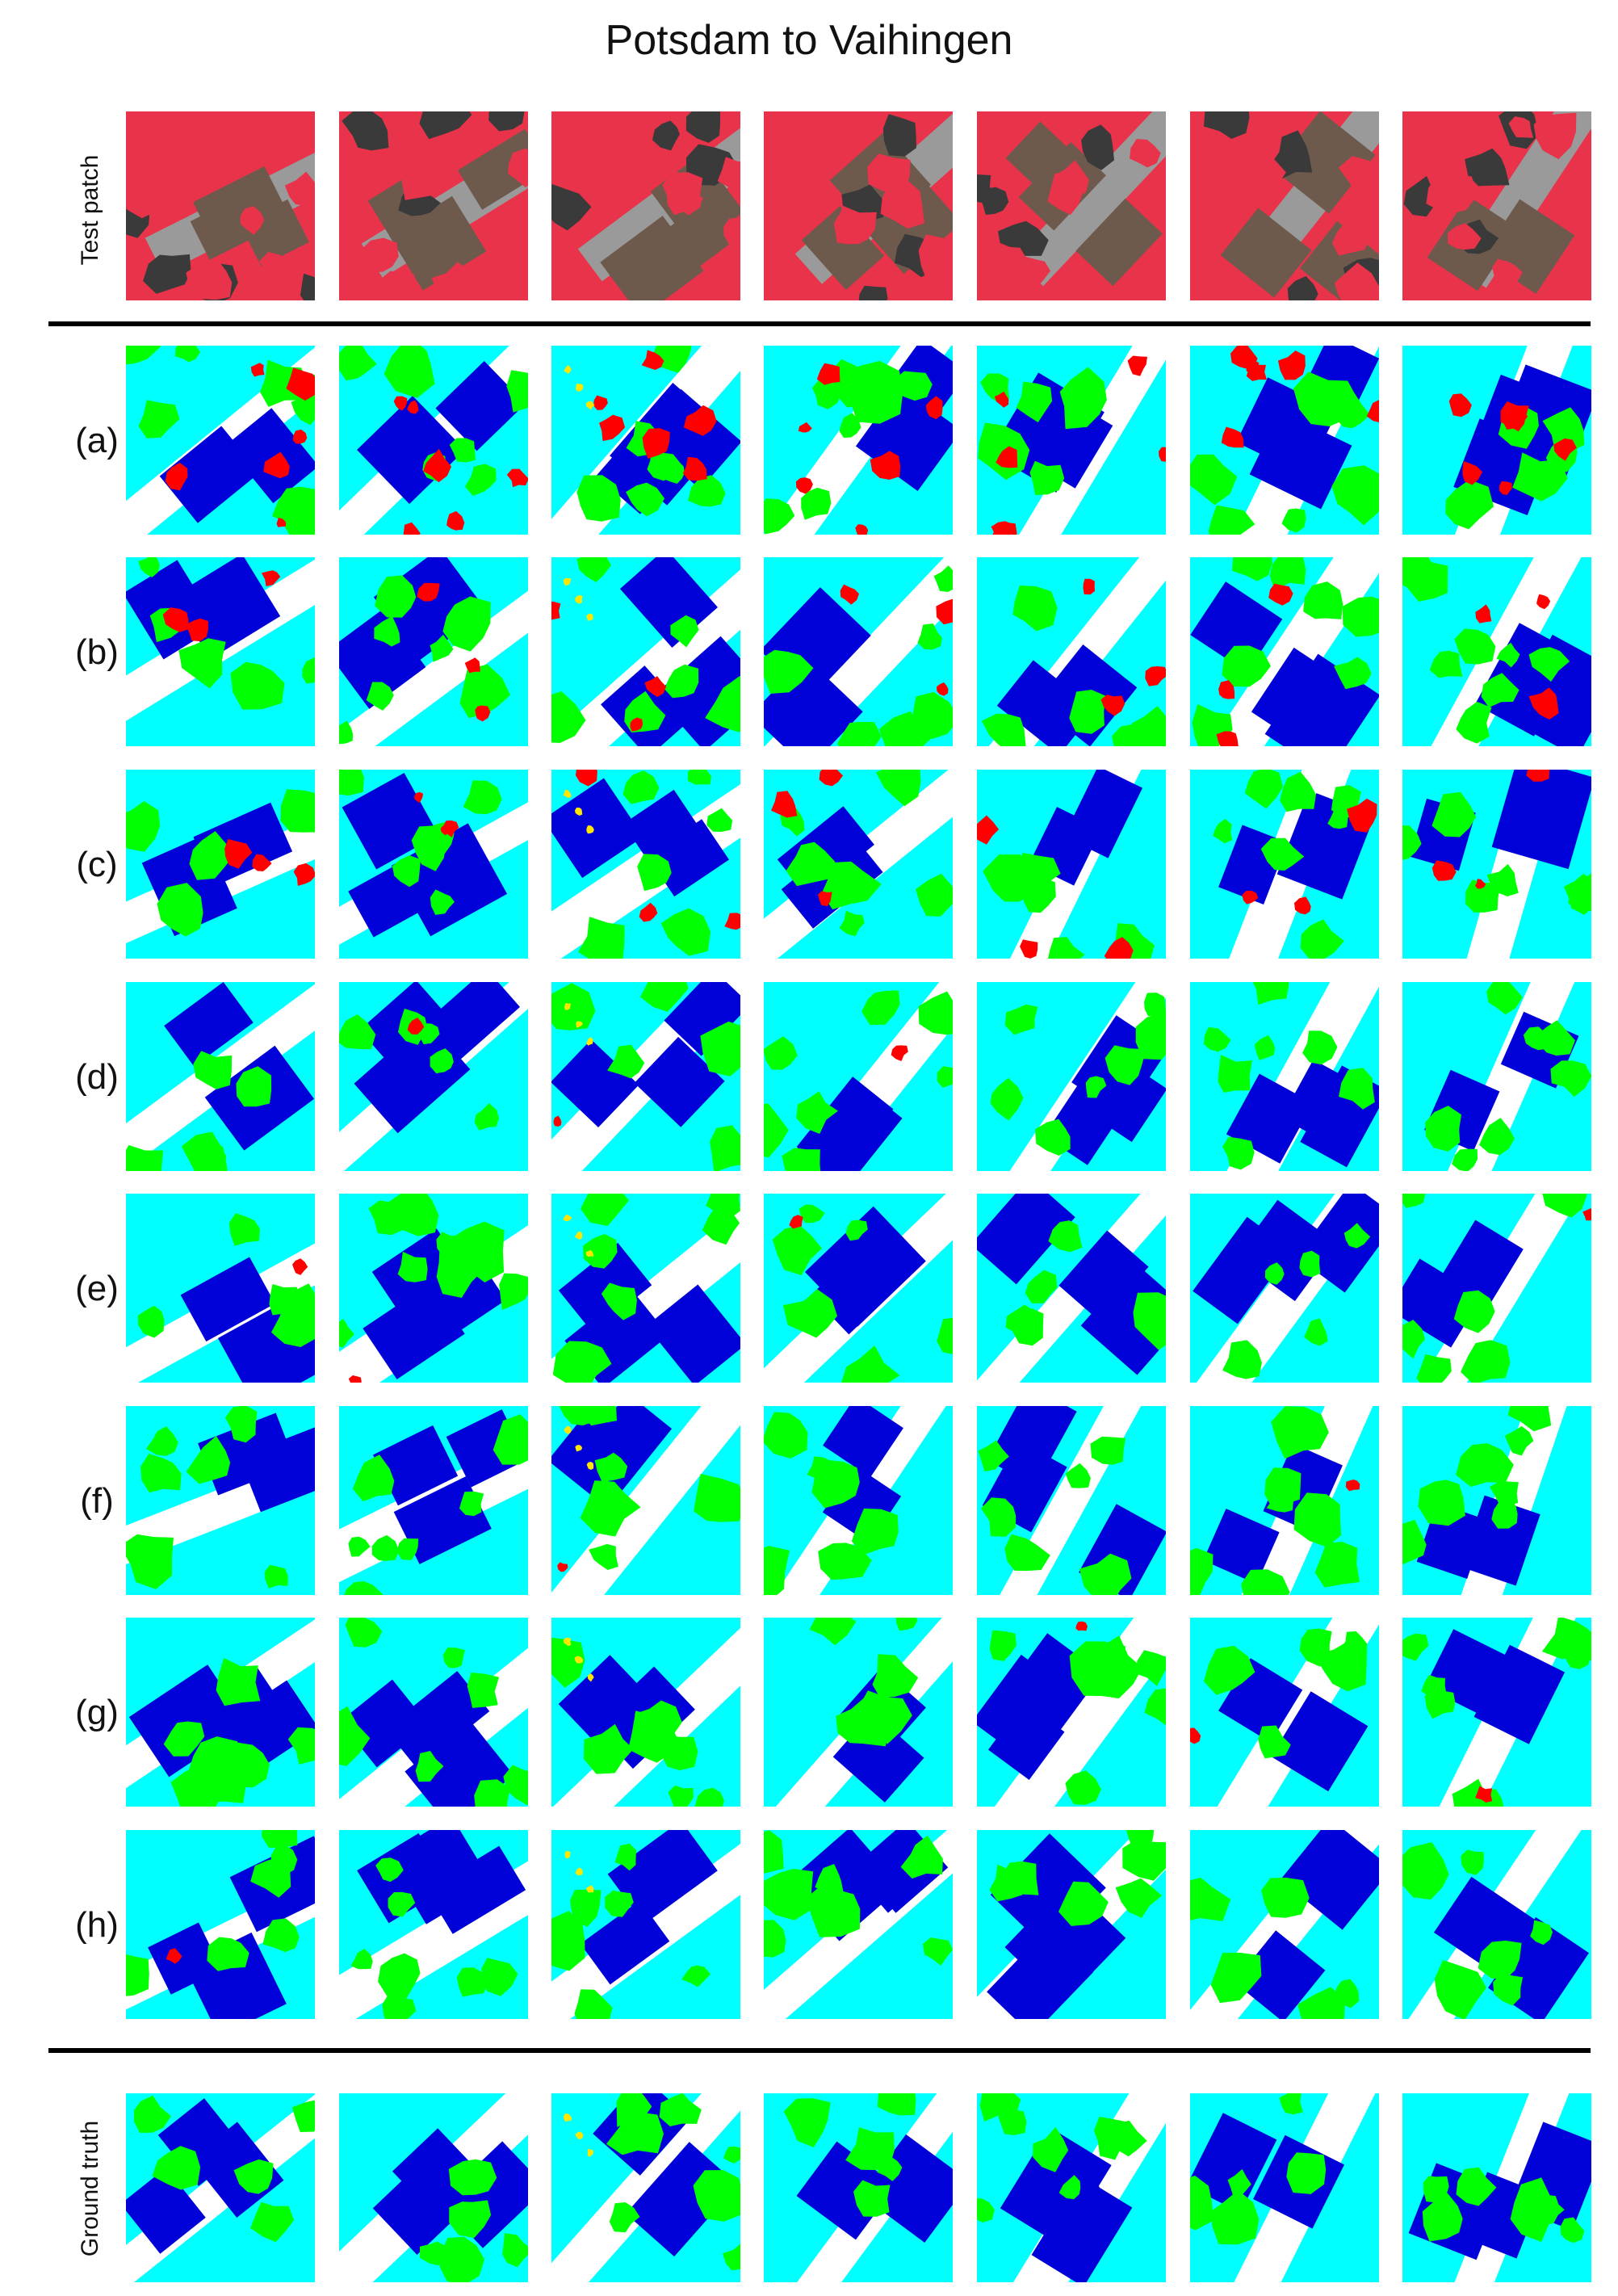 The width and height of the screenshot is (1618, 2296). I want to click on divider-bottom, so click(819, 2050).